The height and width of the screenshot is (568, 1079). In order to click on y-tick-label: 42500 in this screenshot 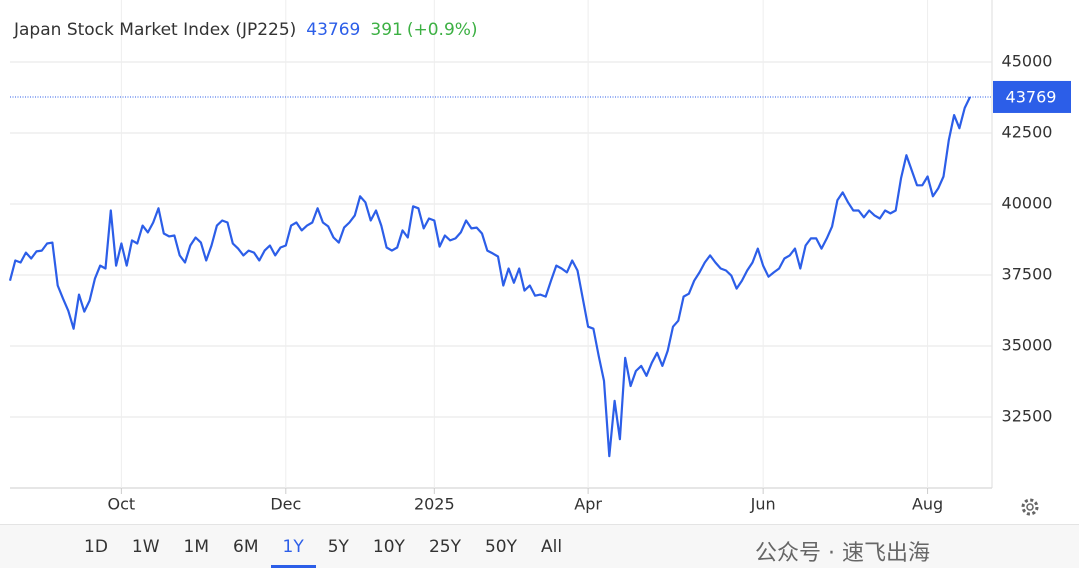, I will do `click(1027, 132)`.